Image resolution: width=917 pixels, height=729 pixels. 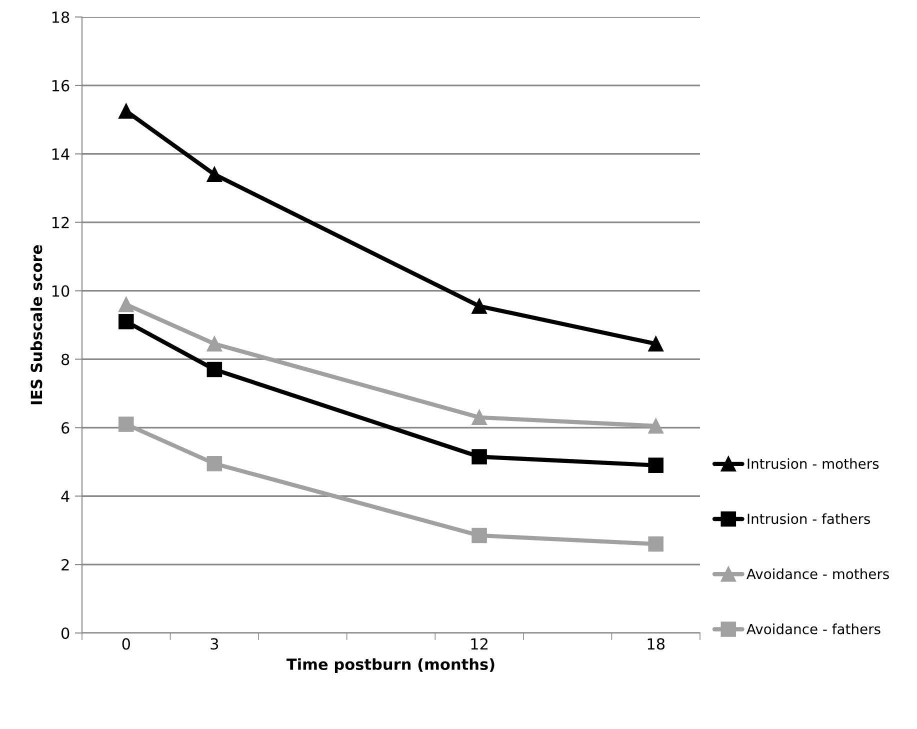 What do you see at coordinates (126, 644) in the screenshot?
I see `x-tick-label: 0` at bounding box center [126, 644].